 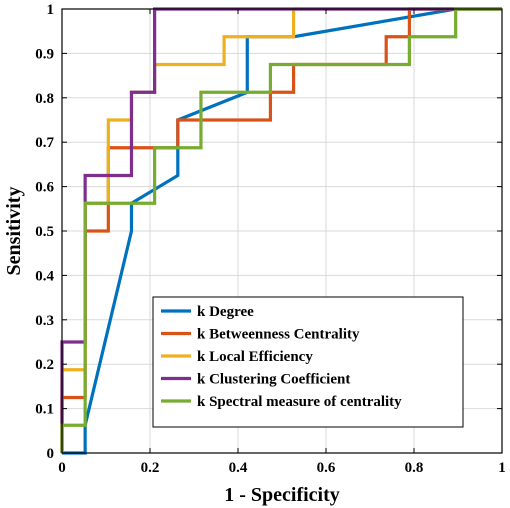 What do you see at coordinates (44, 321) in the screenshot?
I see `y-tick-label: 0.3` at bounding box center [44, 321].